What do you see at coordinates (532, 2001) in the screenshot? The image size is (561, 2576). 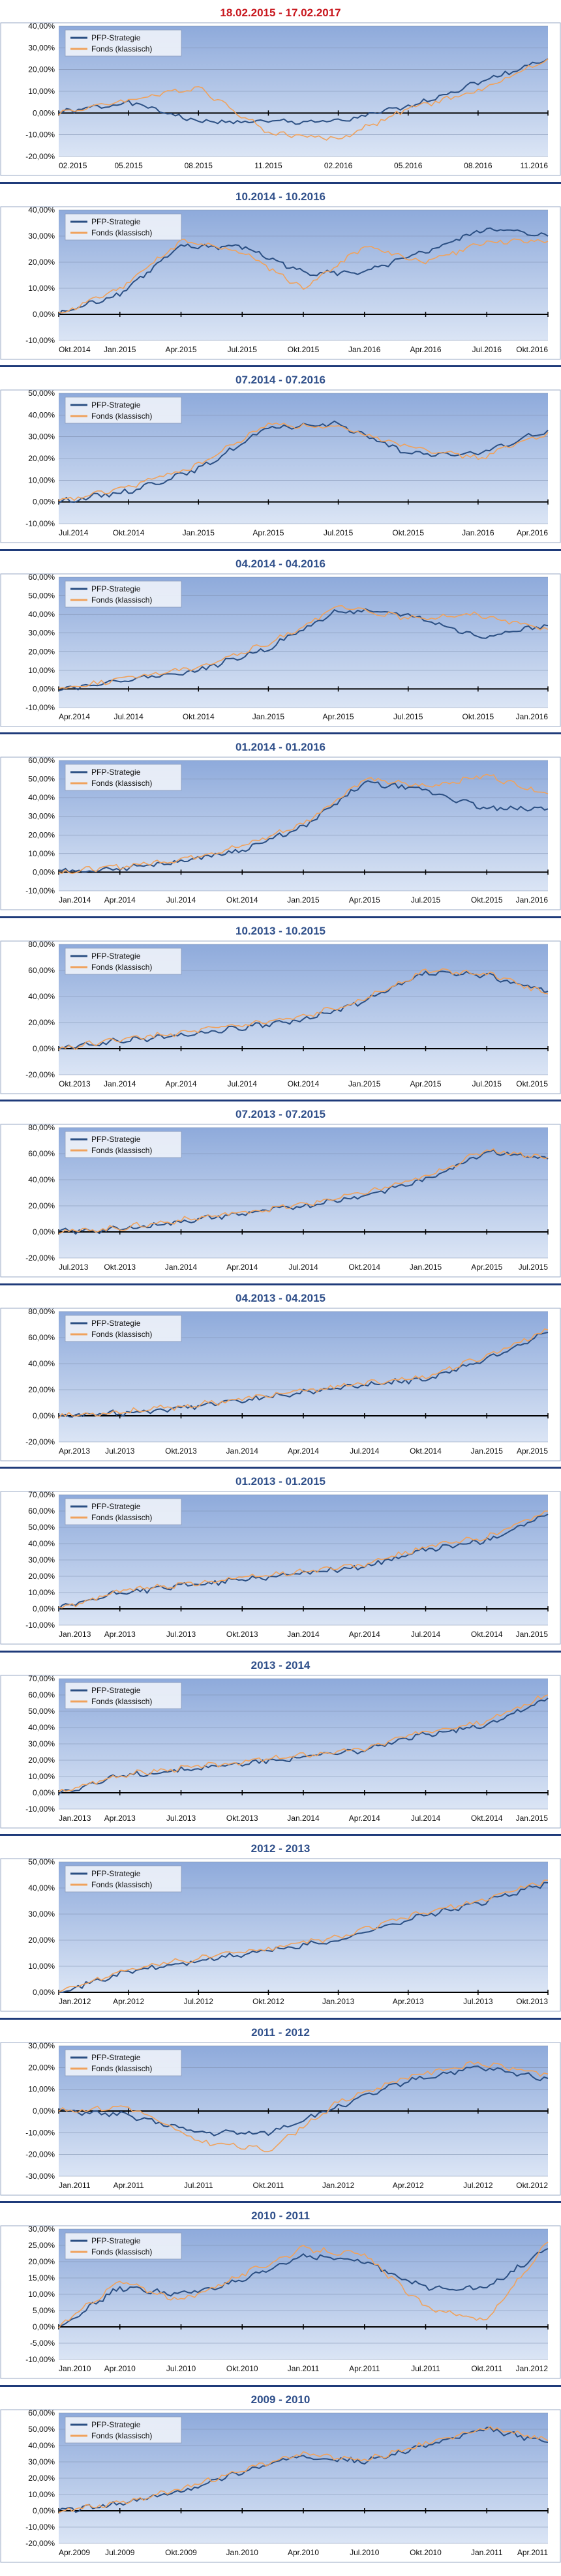 I see `x-tick-label: Okt.2013` at bounding box center [532, 2001].